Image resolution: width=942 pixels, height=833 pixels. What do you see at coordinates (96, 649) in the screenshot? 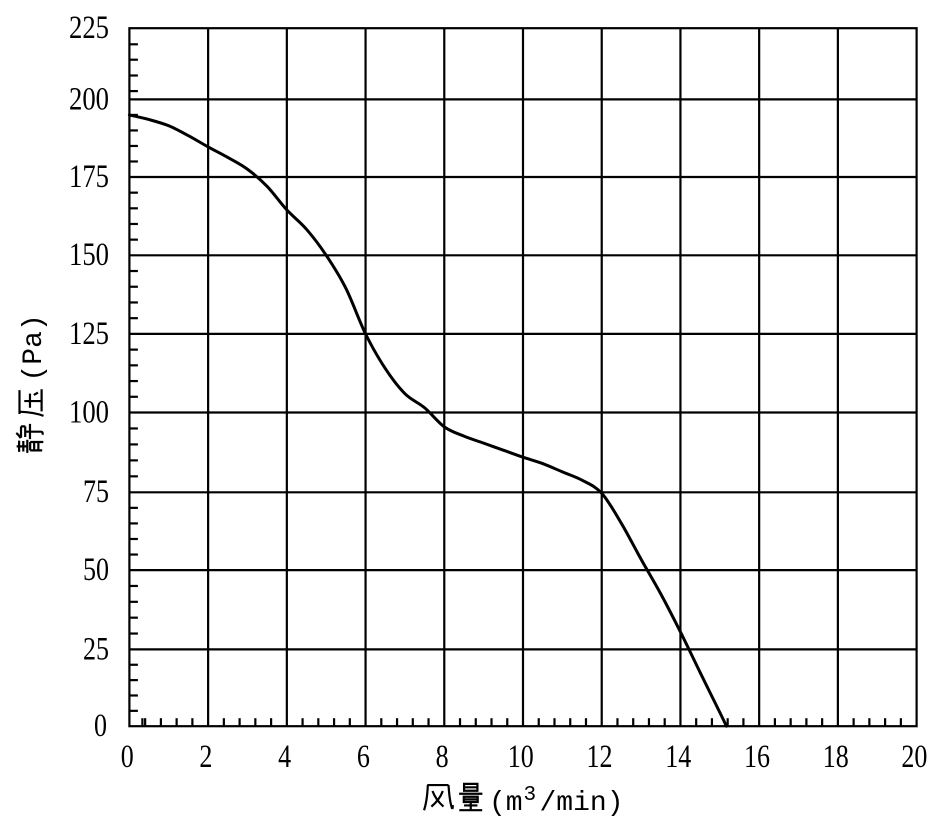
I see `svg-text: 25` at bounding box center [96, 649].